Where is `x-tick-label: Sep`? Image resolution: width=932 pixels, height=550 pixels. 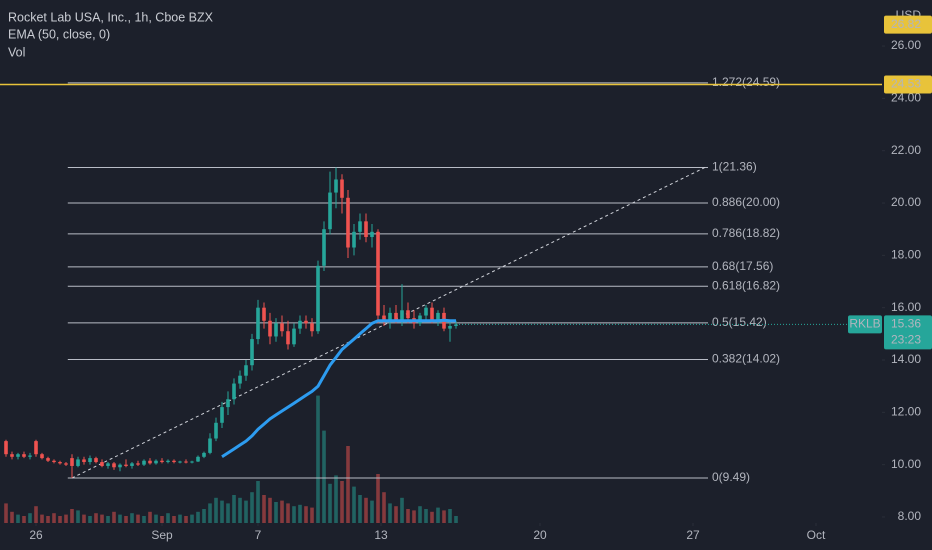 x-tick-label: Sep is located at coordinates (162, 535).